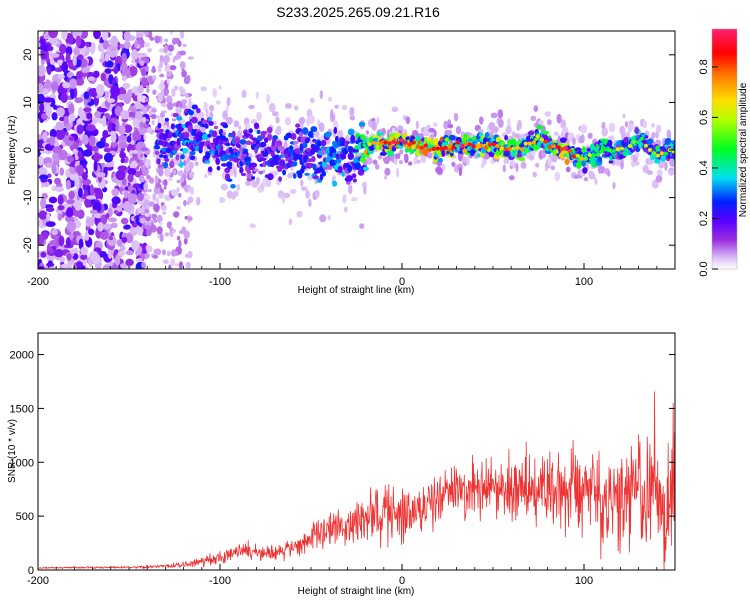 This screenshot has height=600, width=750. Describe the element at coordinates (38, 282) in the screenshot. I see `x-tick-label: -200` at that location.